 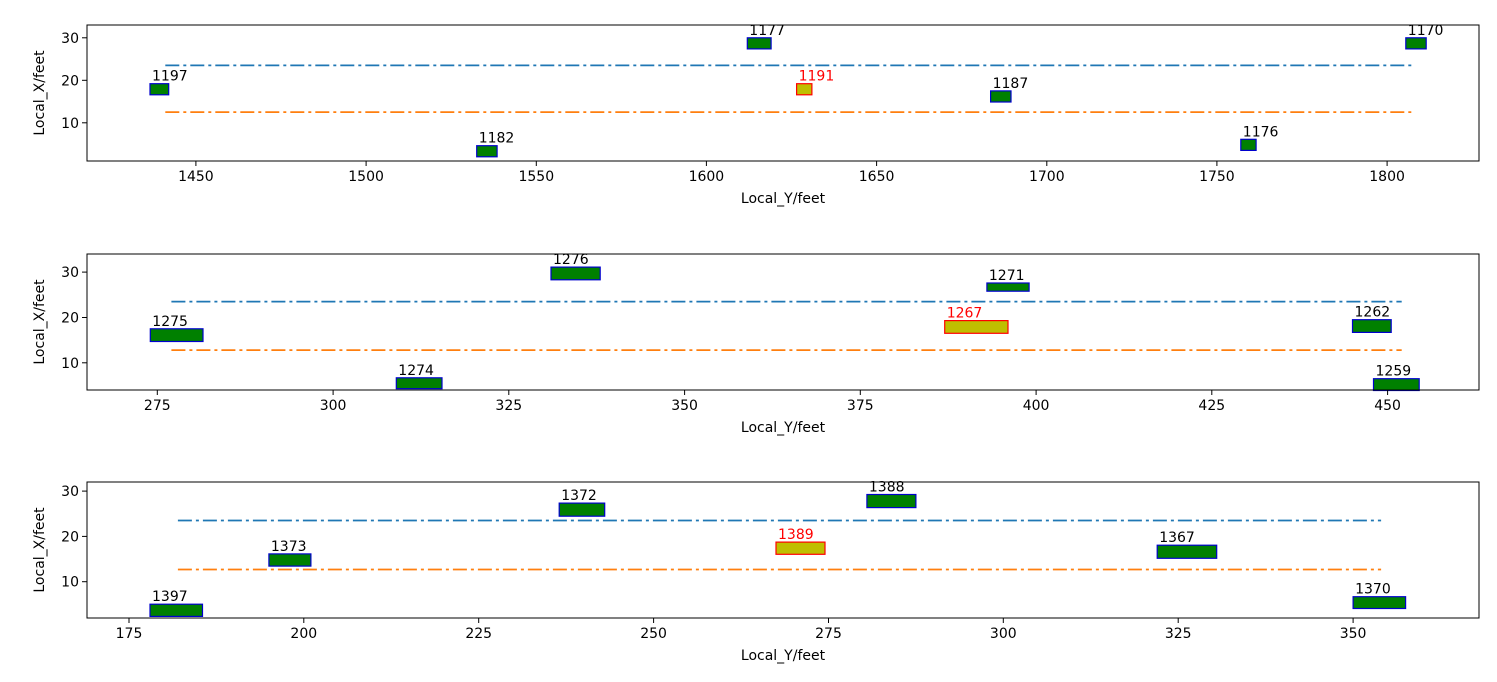 What do you see at coordinates (877, 177) in the screenshot?
I see `x-tick-label: 1650` at bounding box center [877, 177].